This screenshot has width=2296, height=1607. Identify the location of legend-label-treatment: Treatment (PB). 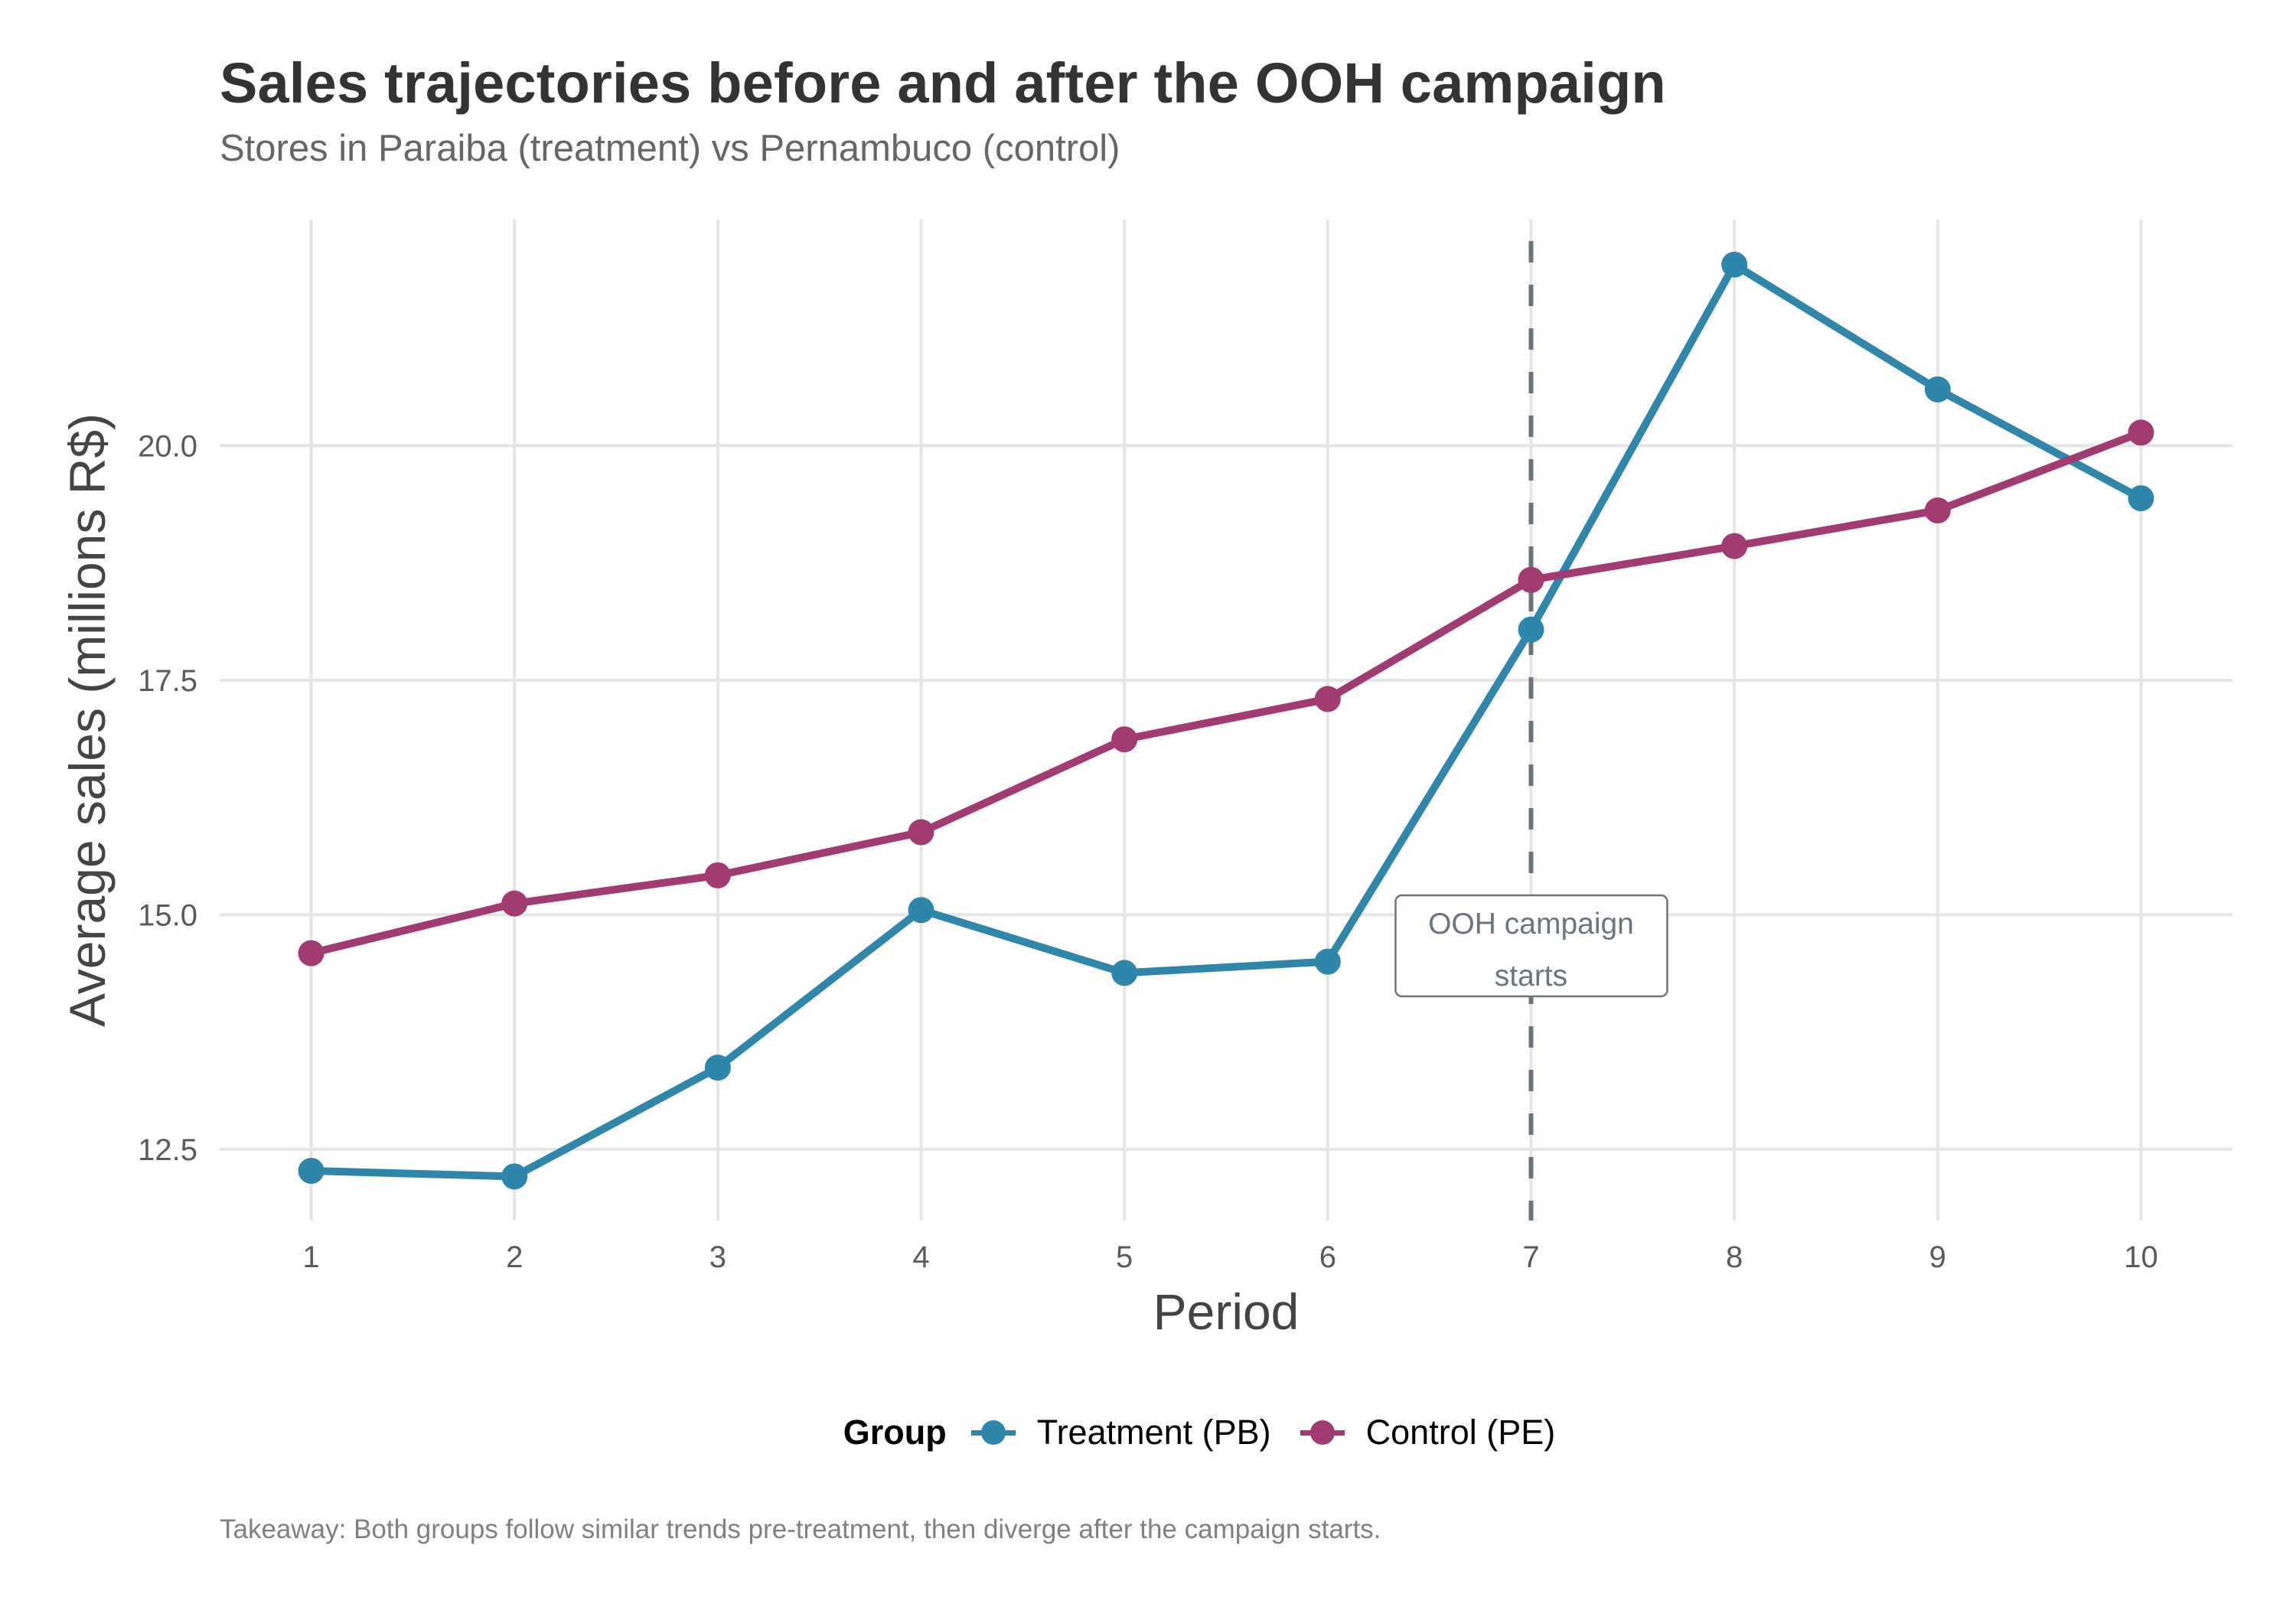
(1153, 1432).